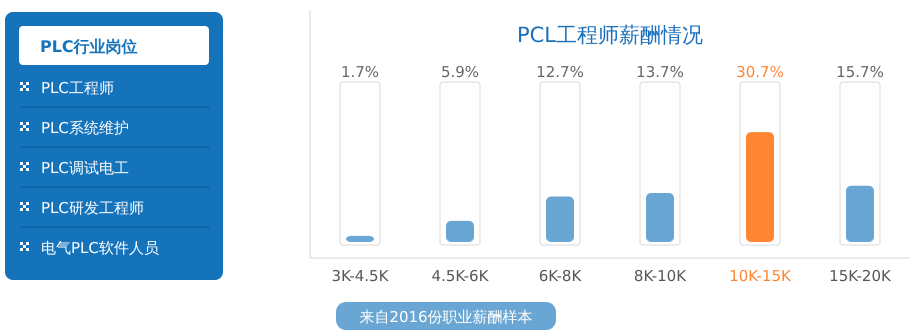  Describe the element at coordinates (92, 208) in the screenshot. I see `text: PLC研发工程师` at that location.